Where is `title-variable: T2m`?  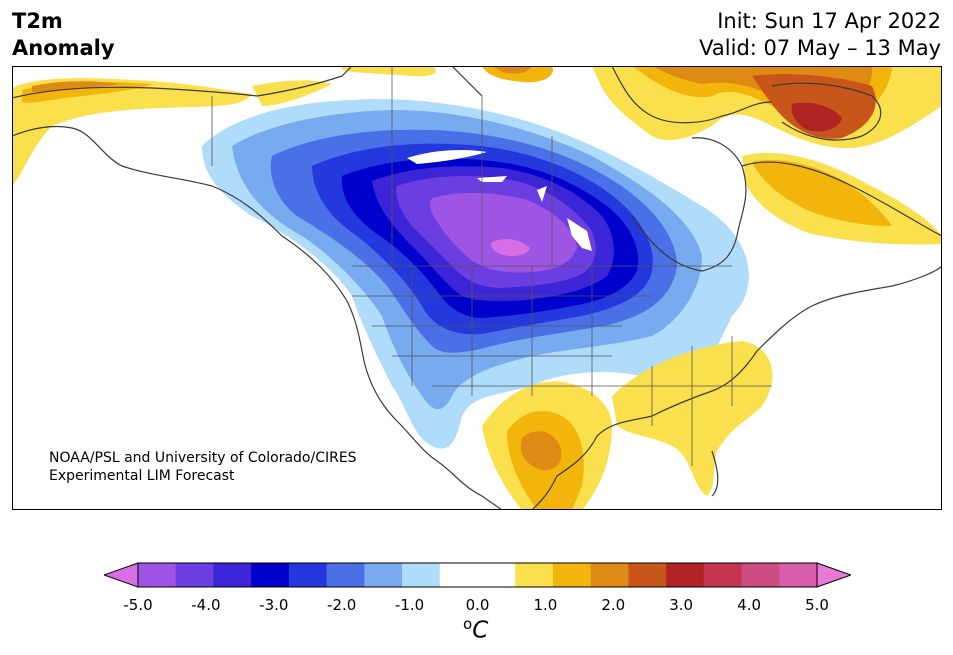 title-variable: T2m is located at coordinates (37, 21).